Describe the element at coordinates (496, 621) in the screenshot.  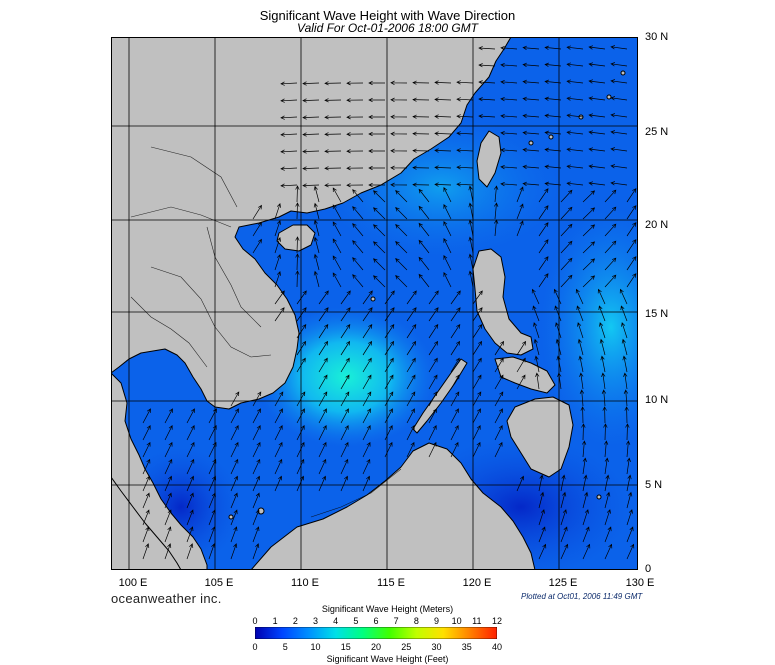
I see `meters-tick-label: 12` at that location.